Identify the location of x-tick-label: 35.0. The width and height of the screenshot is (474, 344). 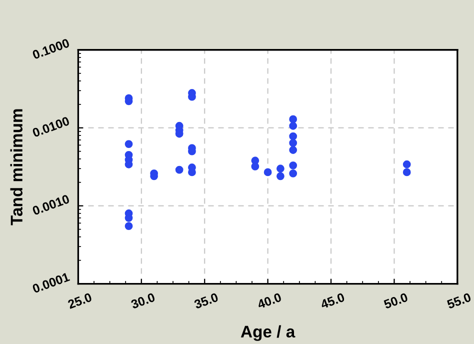
(206, 301).